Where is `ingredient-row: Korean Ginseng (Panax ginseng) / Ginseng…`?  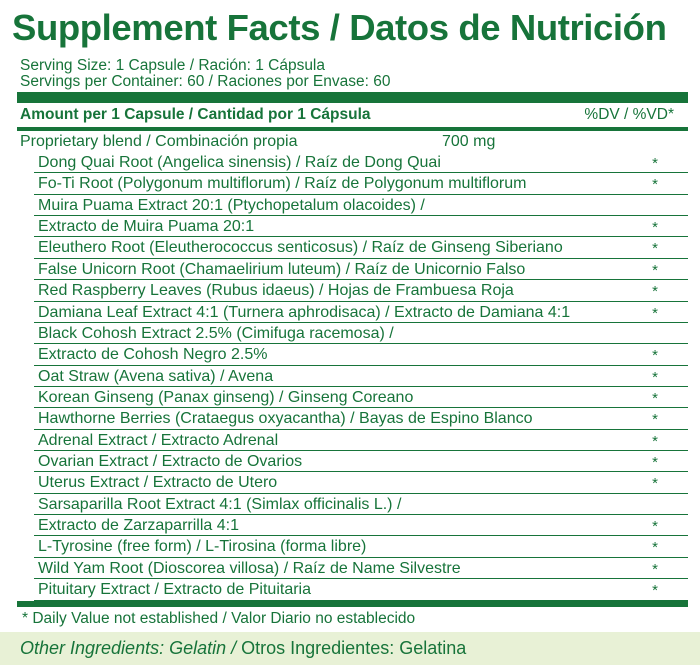
ingredient-row: Korean Ginseng (Panax ginseng) / Ginseng… is located at coordinates (361, 398).